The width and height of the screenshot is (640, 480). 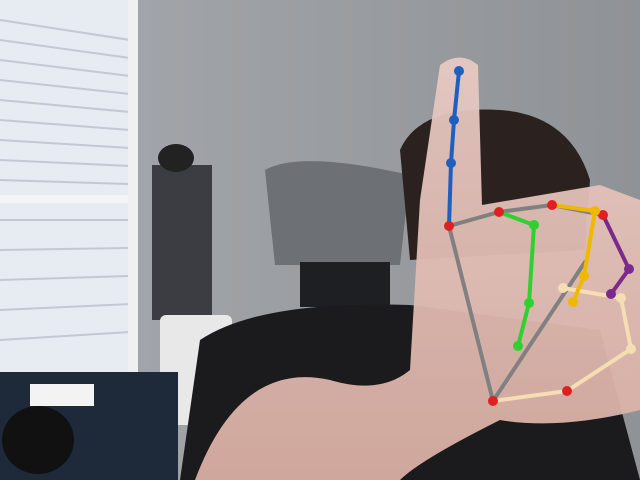 What do you see at coordinates (597, 318) in the screenshot?
I see `thumb-joints` at bounding box center [597, 318].